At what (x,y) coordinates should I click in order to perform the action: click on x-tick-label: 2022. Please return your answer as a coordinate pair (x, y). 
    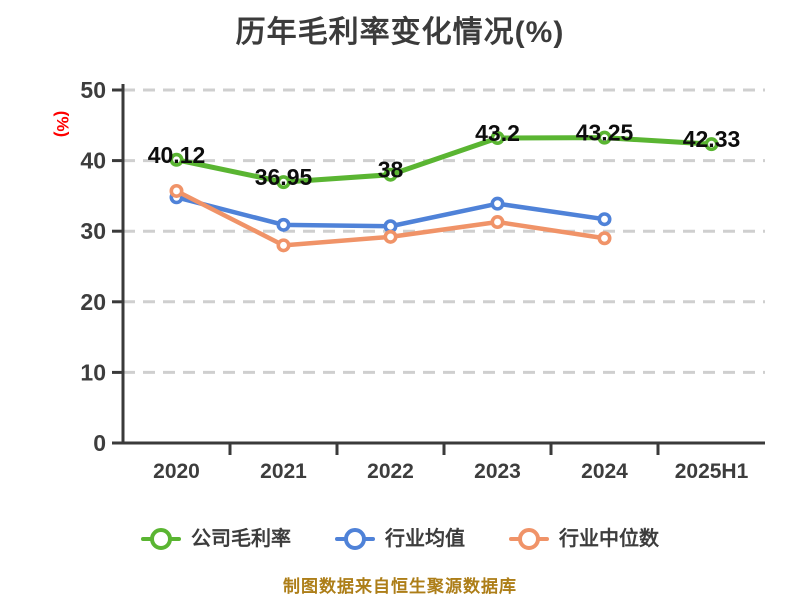
    Looking at the image, I should click on (390, 471).